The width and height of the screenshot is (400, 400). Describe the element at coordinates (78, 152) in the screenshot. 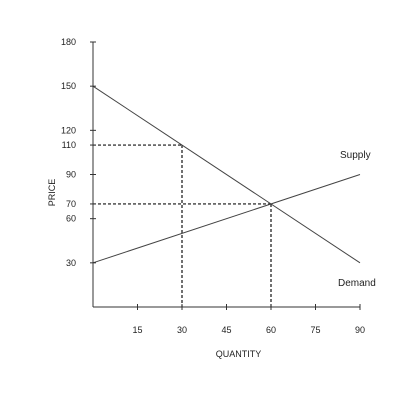

I see `y-axis-ticks: 30 60 70 90 110 120 150 180` at that location.